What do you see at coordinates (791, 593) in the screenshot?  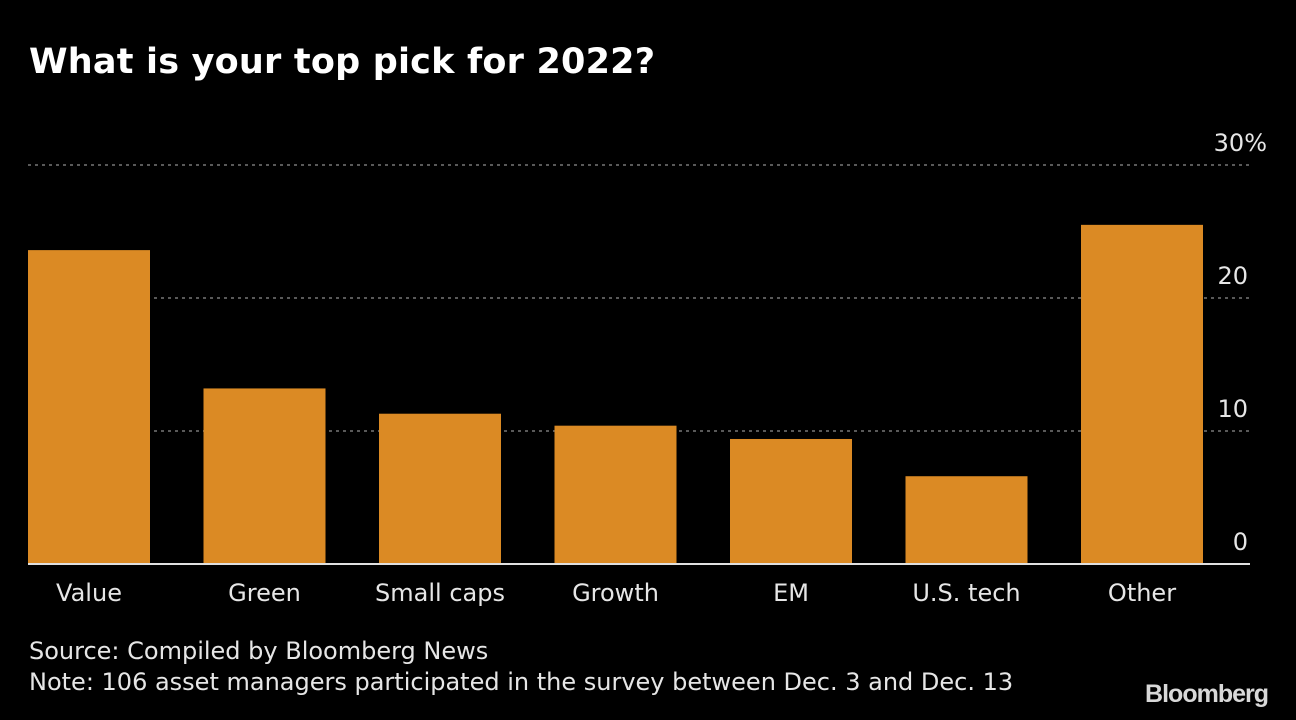 I see `x-tick-label: EM` at bounding box center [791, 593].